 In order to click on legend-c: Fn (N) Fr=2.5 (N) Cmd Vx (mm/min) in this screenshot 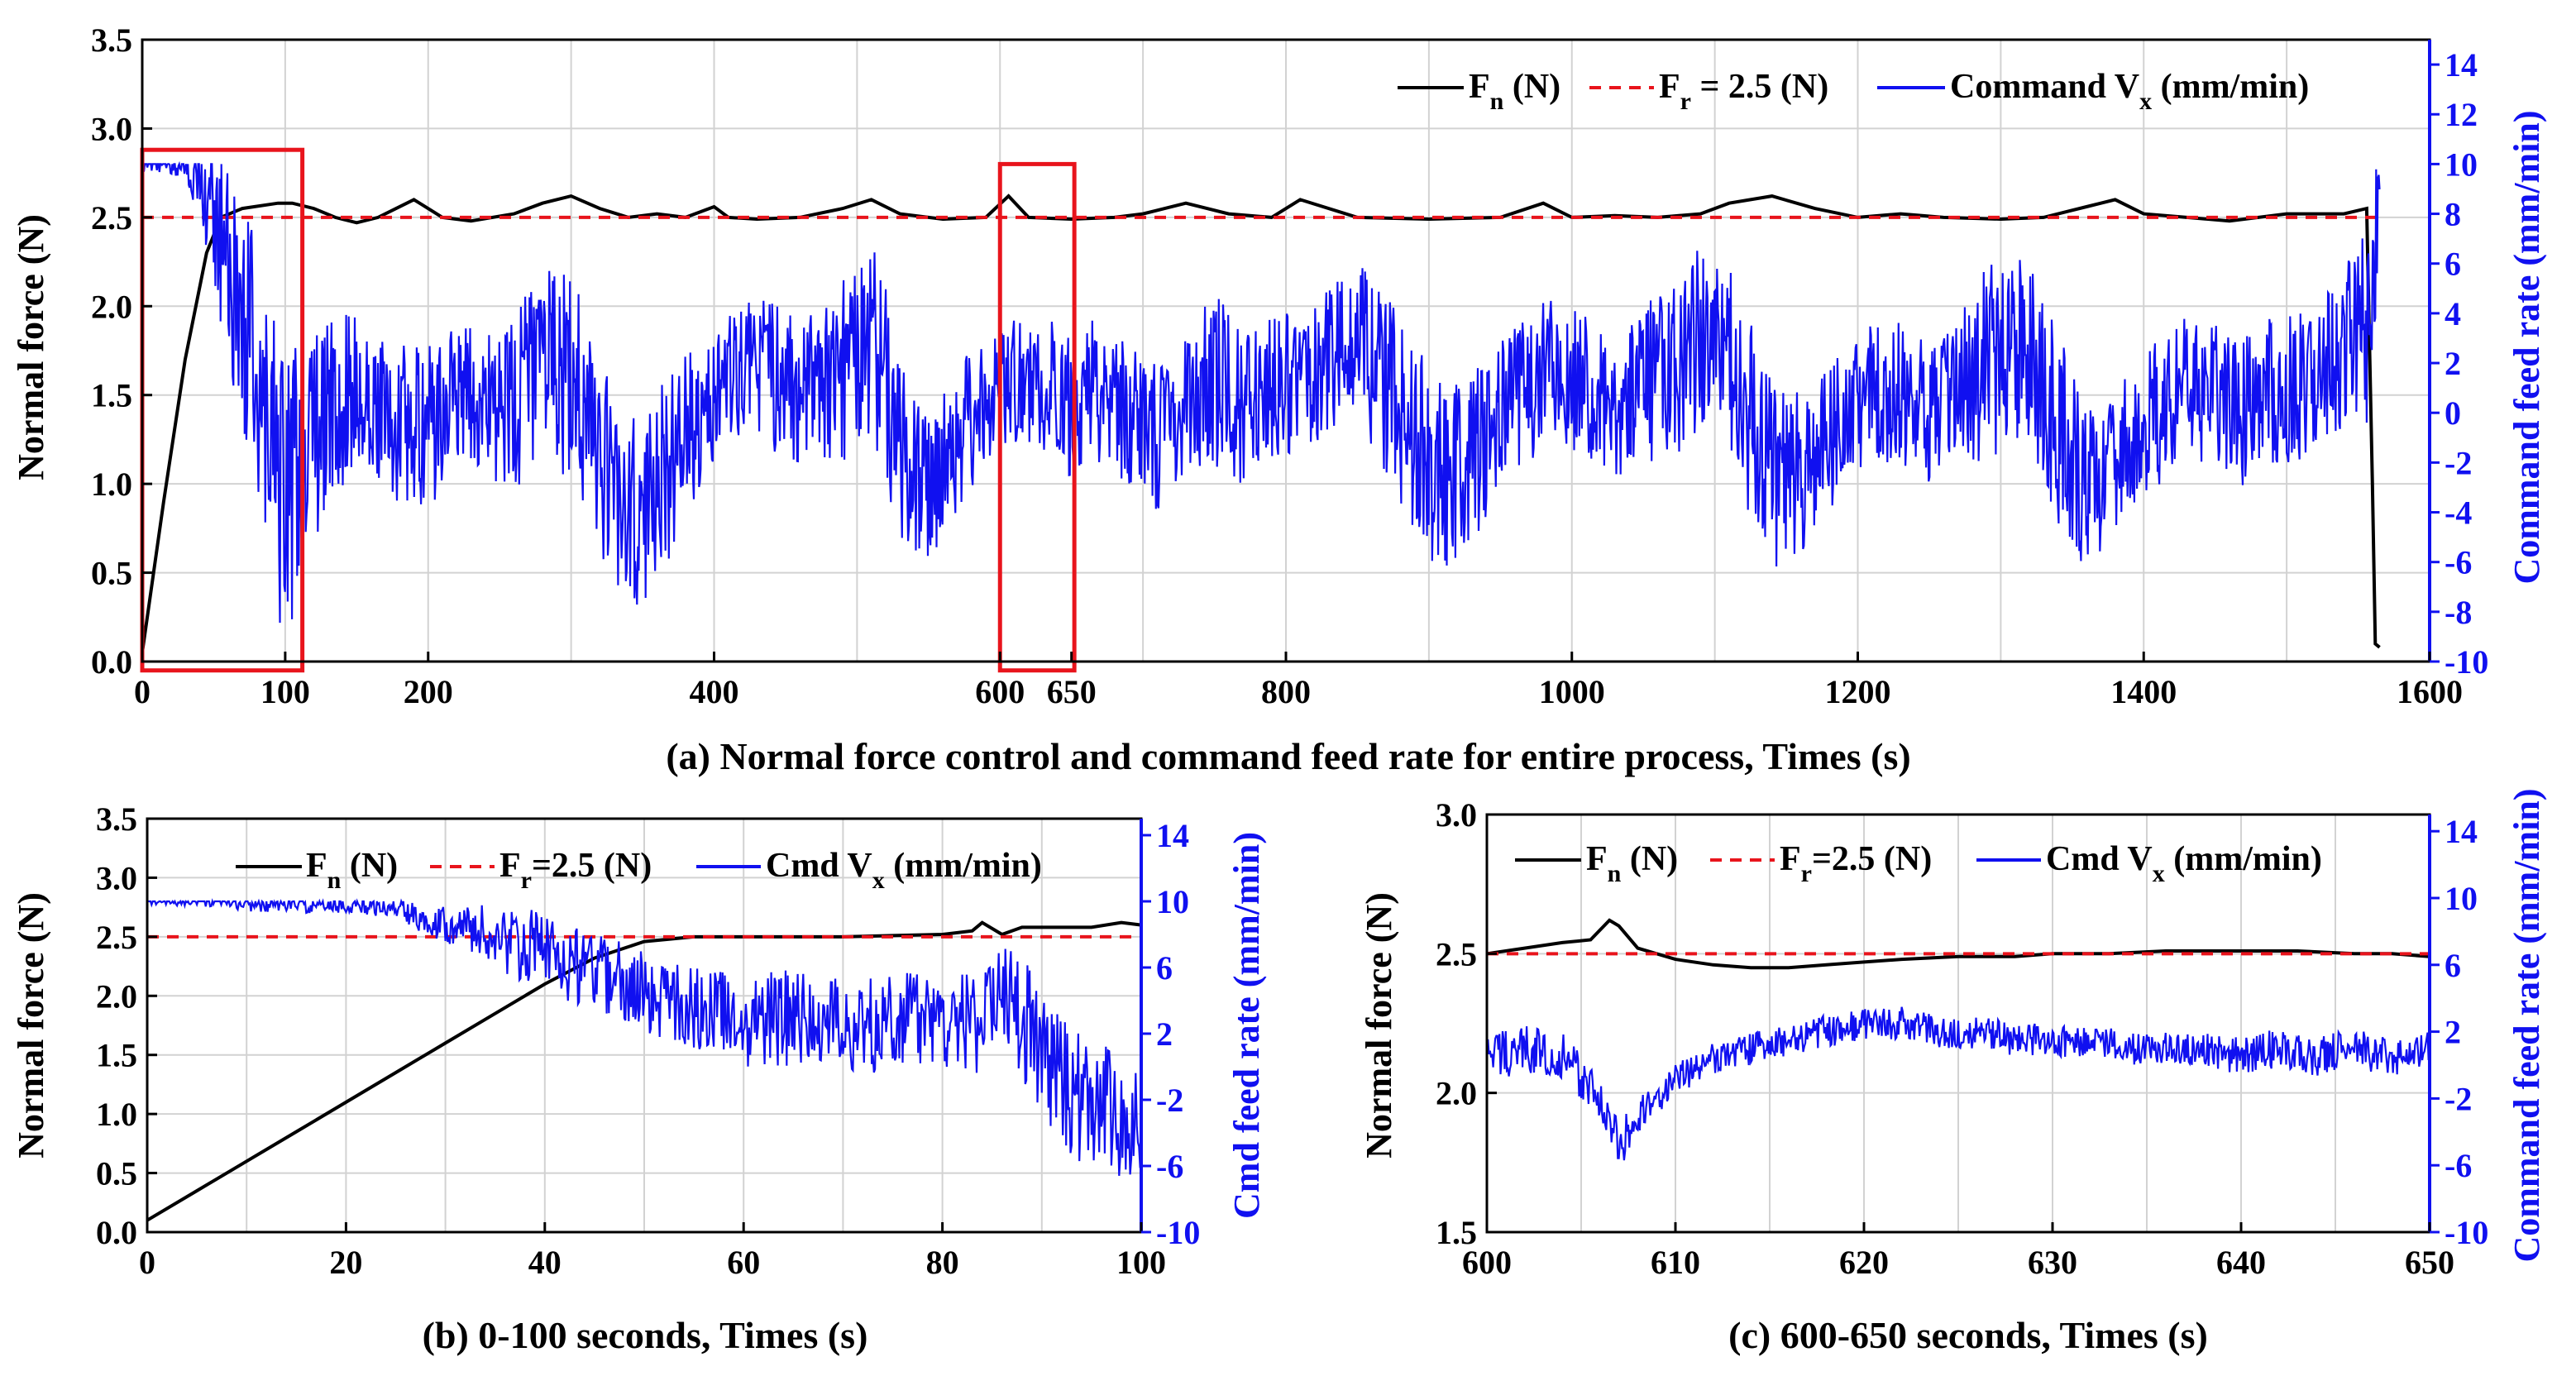, I will do `click(1918, 863)`.